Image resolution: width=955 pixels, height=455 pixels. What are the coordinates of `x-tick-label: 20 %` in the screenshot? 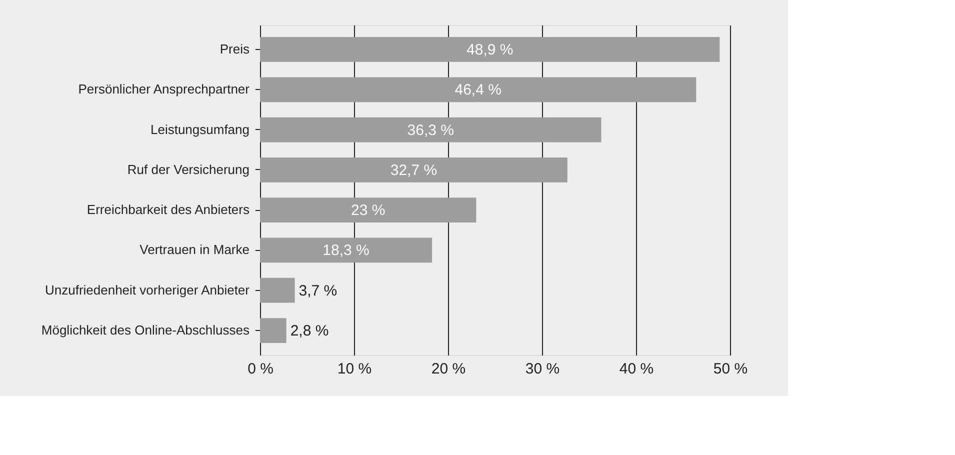 It's located at (448, 369).